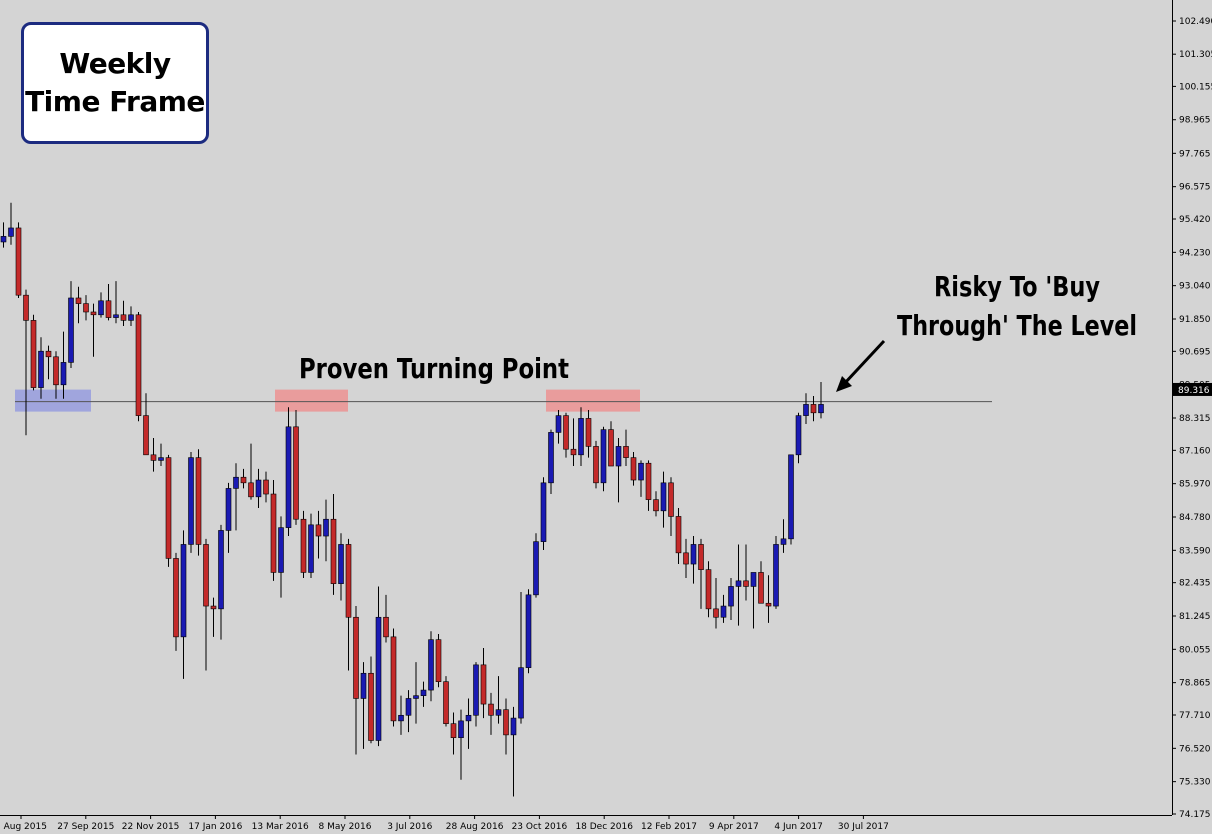 The image size is (1212, 834). I want to click on y-tick-label: 83.590, so click(1195, 551).